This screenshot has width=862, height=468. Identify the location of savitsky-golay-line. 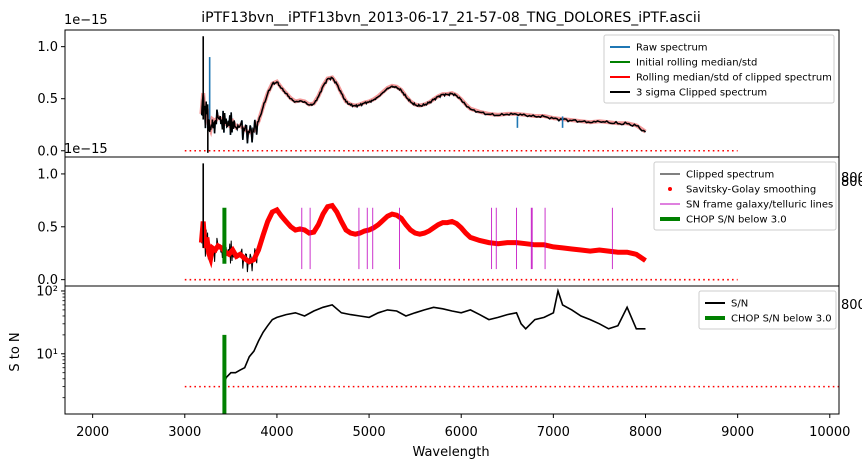
(422, 235).